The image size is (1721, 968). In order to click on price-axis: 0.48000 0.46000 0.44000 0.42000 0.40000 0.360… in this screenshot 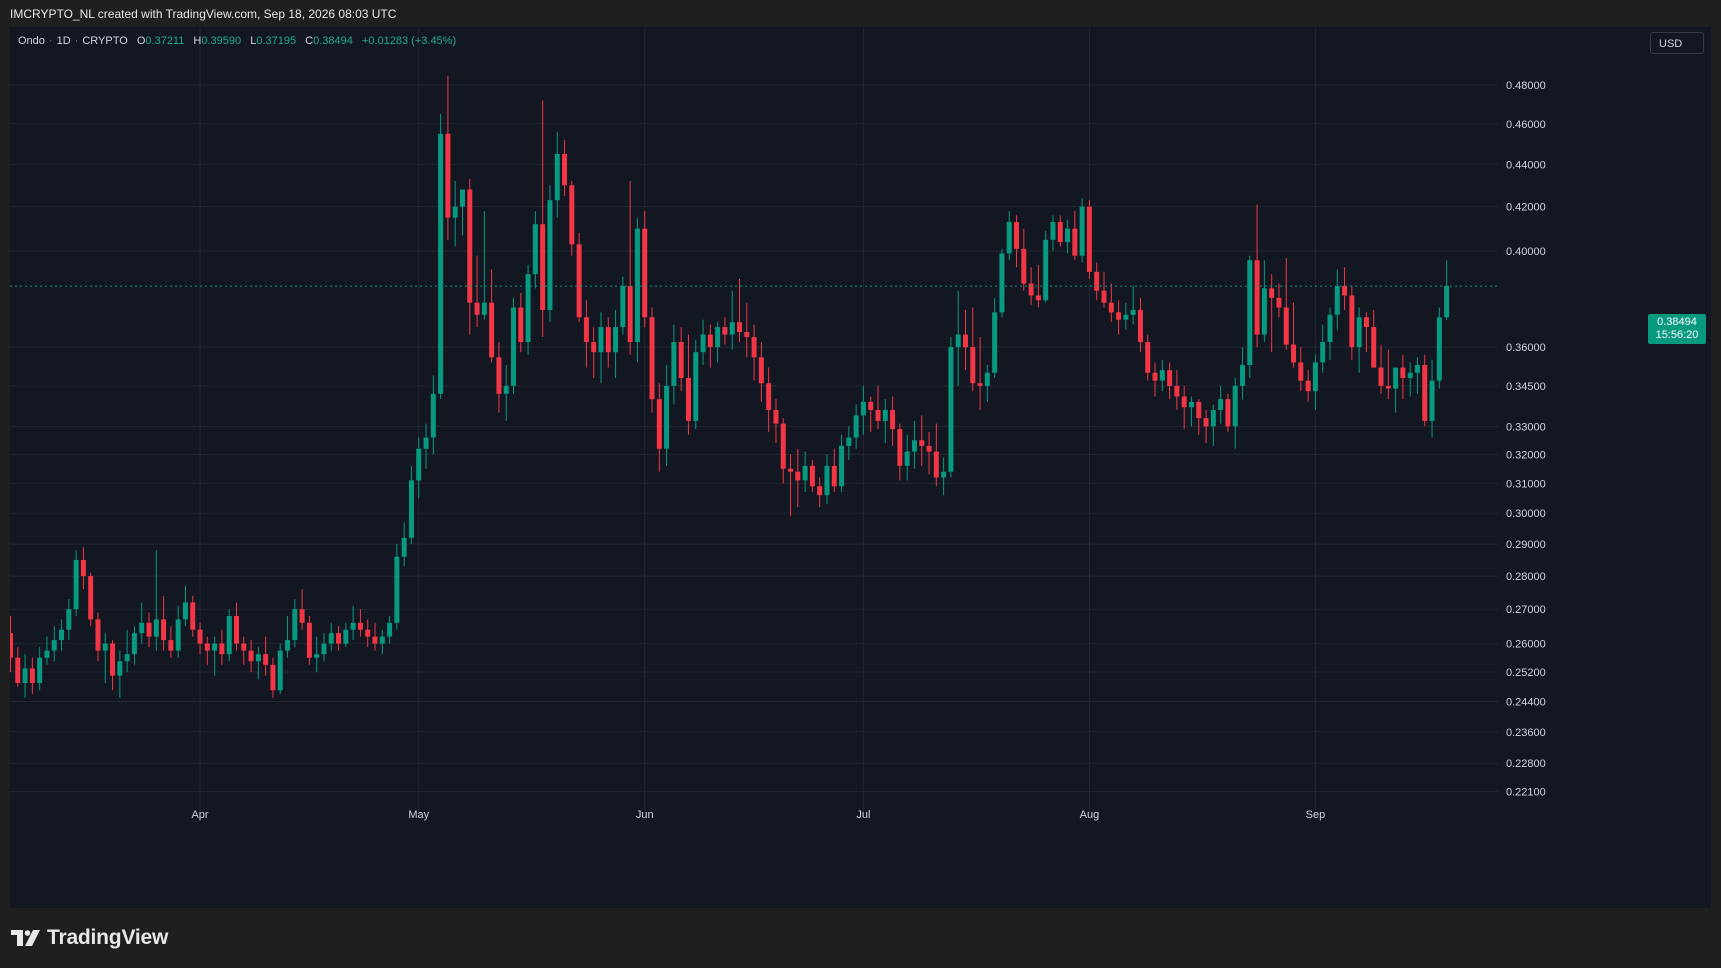, I will do `click(1526, 439)`.